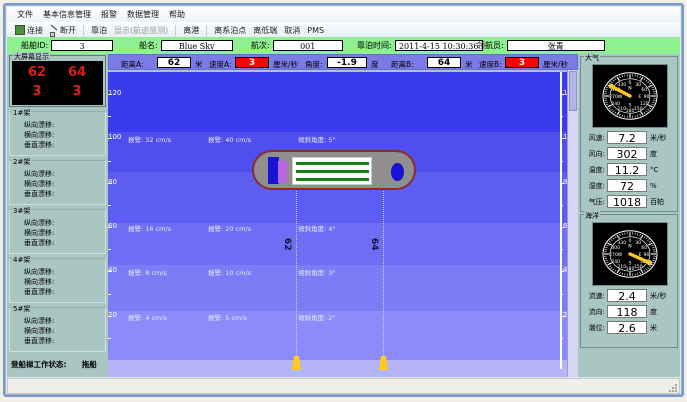  Describe the element at coordinates (265, 30) in the screenshot. I see `toolbar-button-6: 离低端` at that location.